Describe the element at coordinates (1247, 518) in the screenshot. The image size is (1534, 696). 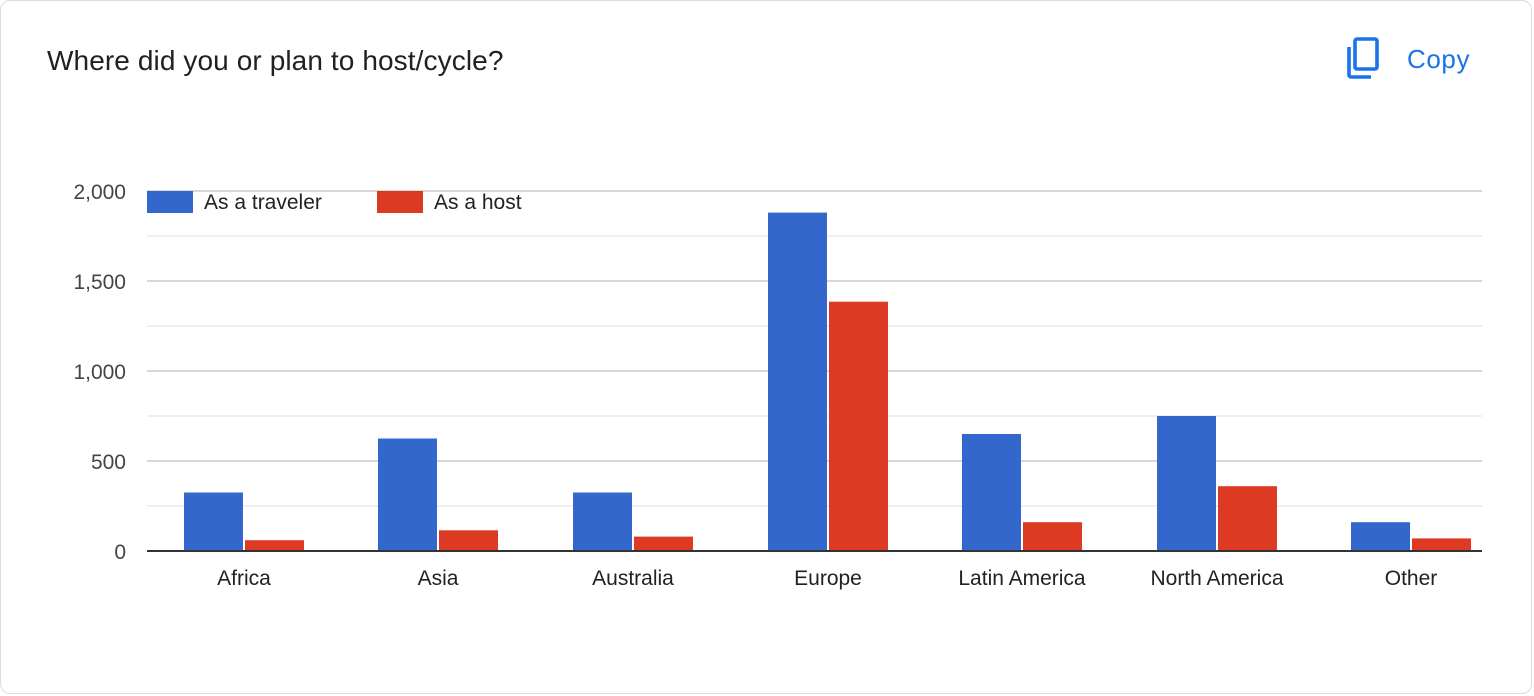
I see `bar-host-north-america` at that location.